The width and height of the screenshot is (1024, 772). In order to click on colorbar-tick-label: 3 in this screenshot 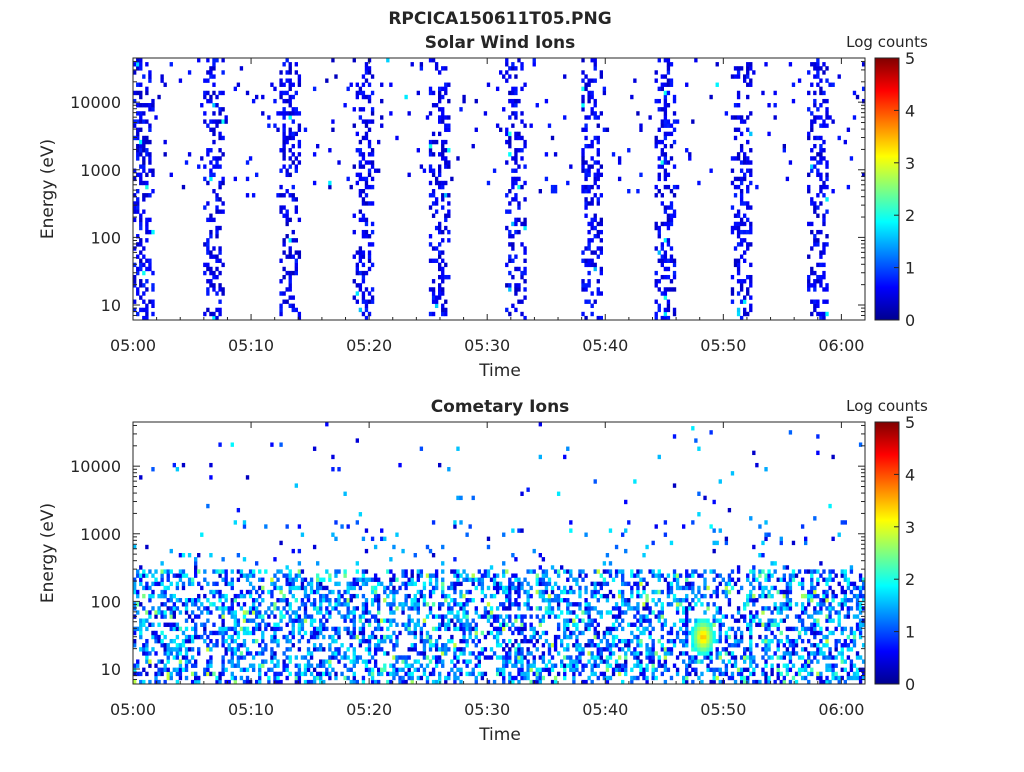, I will do `click(910, 163)`.